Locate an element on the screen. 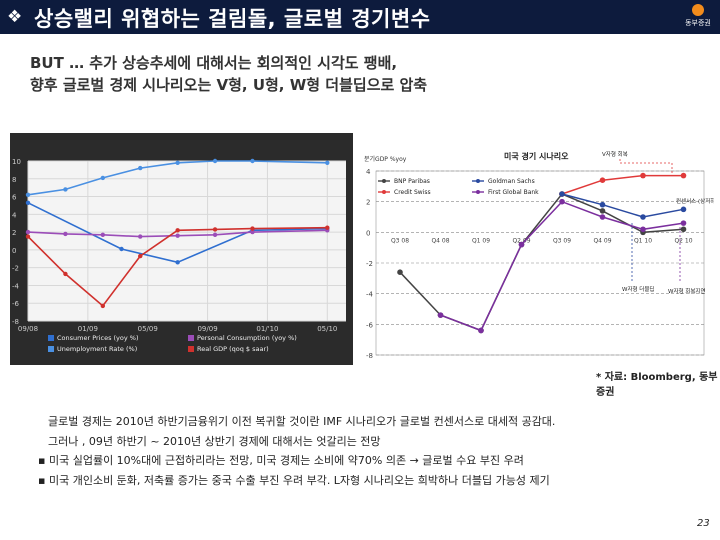 This screenshot has width=720, height=540. legend-label: Consumer Prices (yoy %) is located at coordinates (98, 338).